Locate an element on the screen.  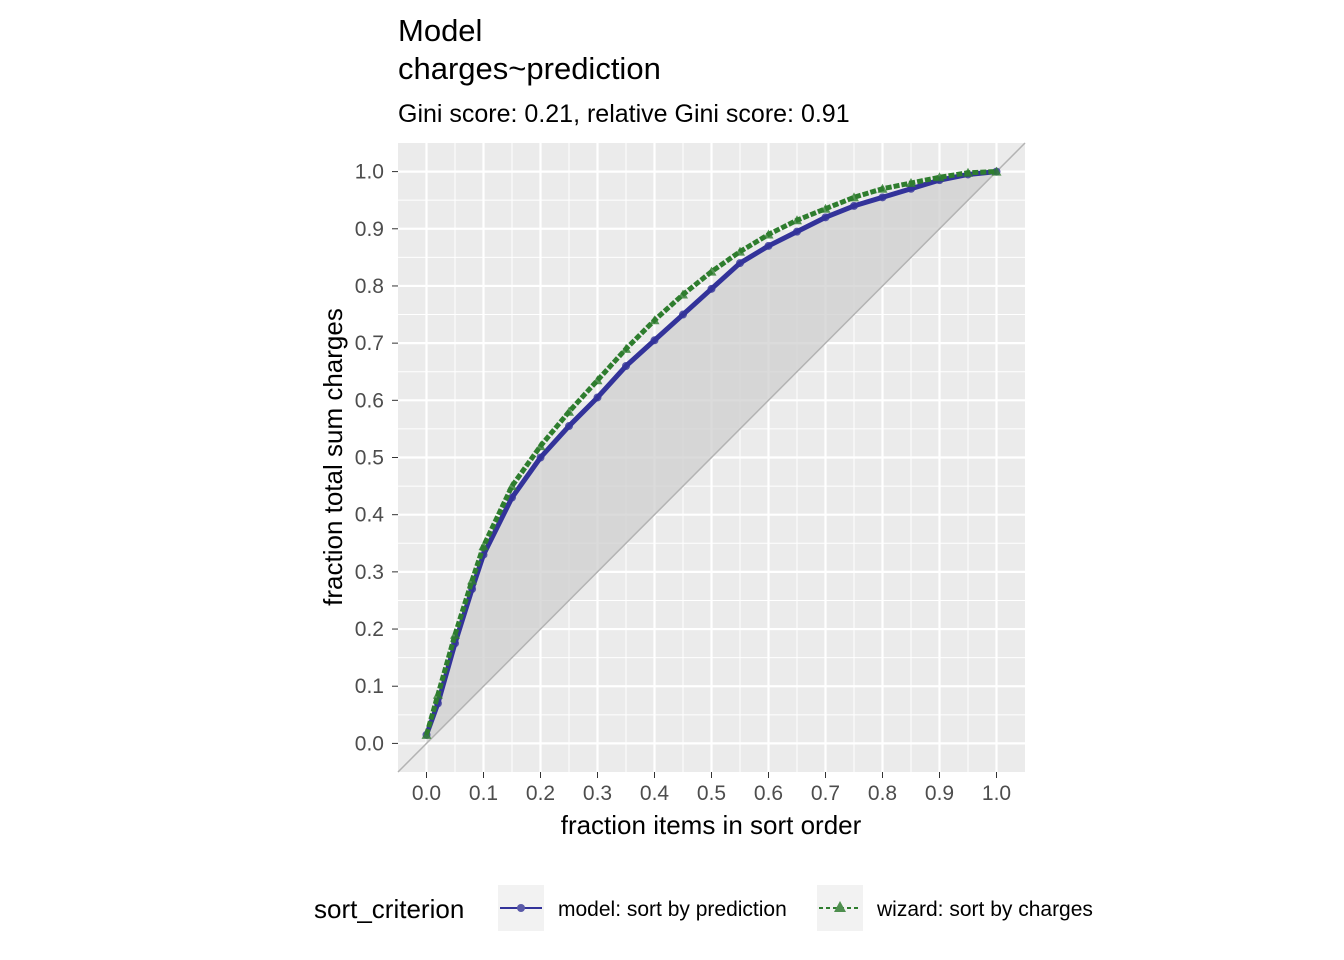
x-tick-label: 0.8 is located at coordinates (882, 793).